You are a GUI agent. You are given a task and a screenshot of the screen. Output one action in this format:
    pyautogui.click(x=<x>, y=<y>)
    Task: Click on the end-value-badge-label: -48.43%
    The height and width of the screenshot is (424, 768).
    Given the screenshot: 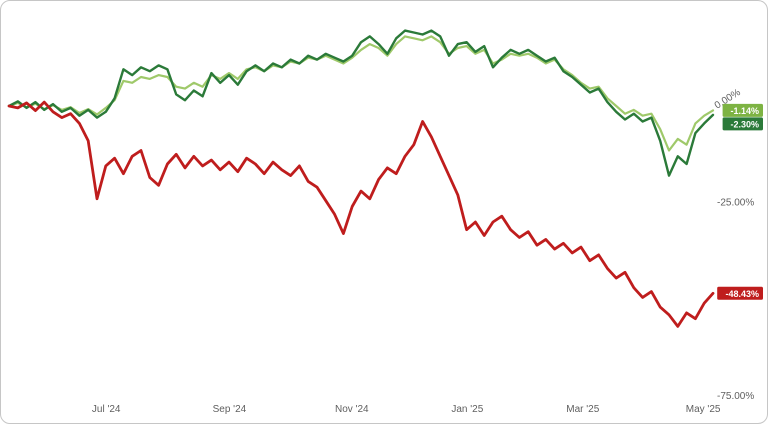 What is the action you would take?
    pyautogui.click(x=742, y=294)
    